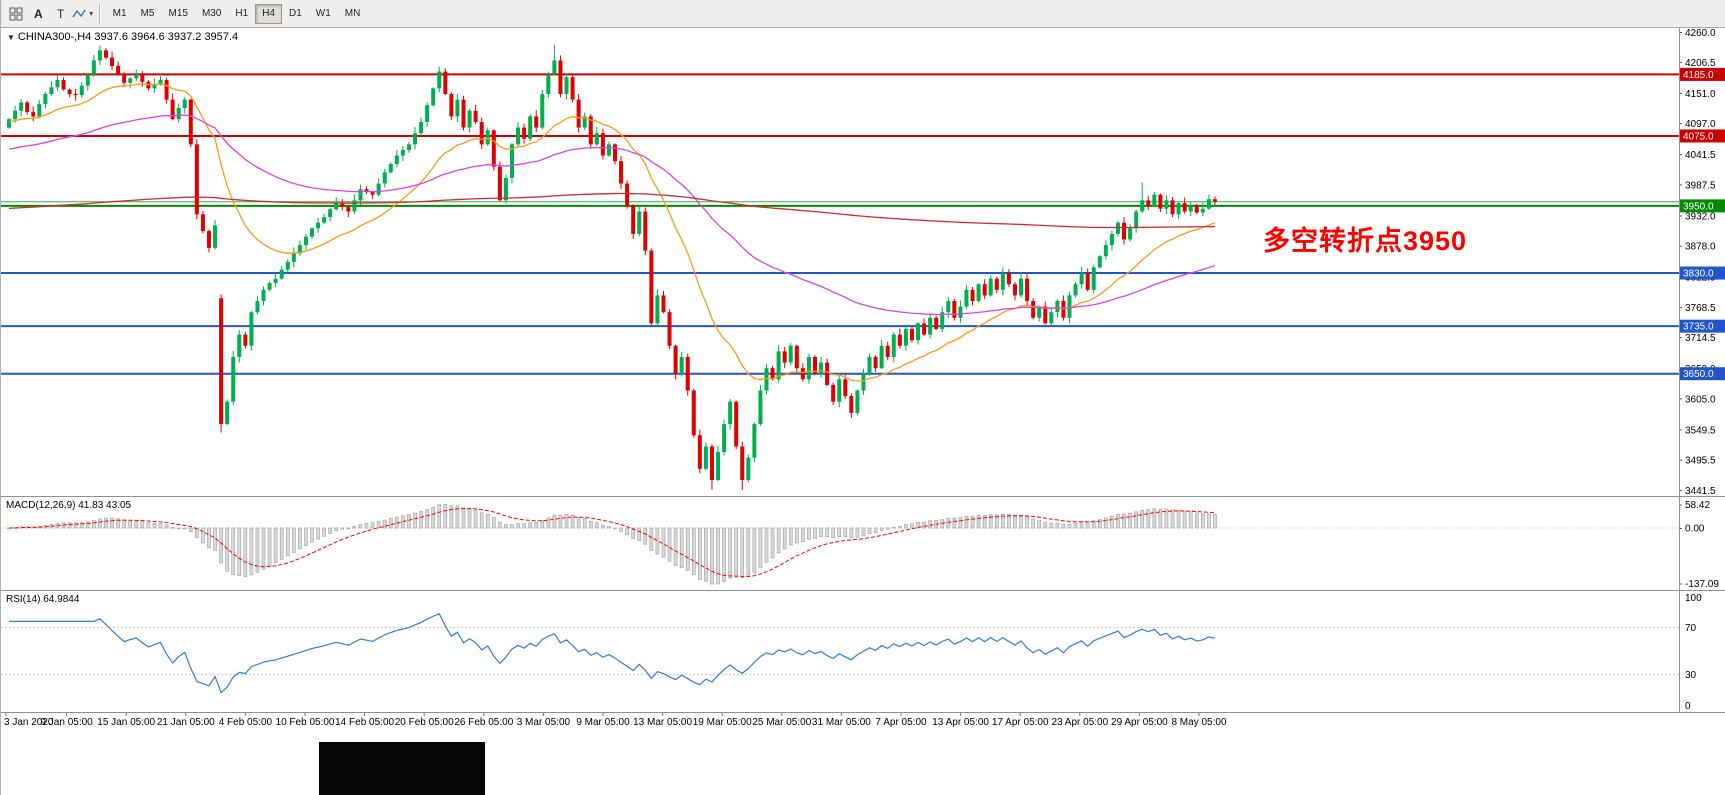 This screenshot has height=795, width=1725. Describe the element at coordinates (611, 542) in the screenshot. I see `macd-signal-line` at that location.